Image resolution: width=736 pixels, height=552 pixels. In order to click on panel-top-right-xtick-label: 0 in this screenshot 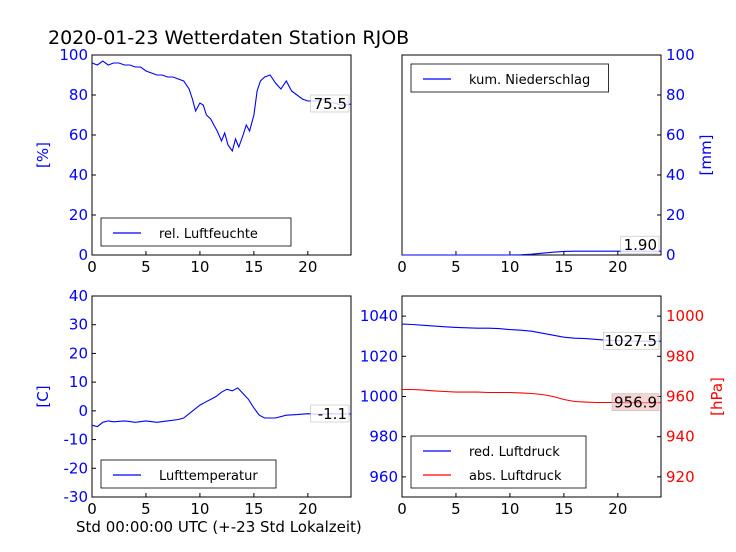, I will do `click(402, 267)`.